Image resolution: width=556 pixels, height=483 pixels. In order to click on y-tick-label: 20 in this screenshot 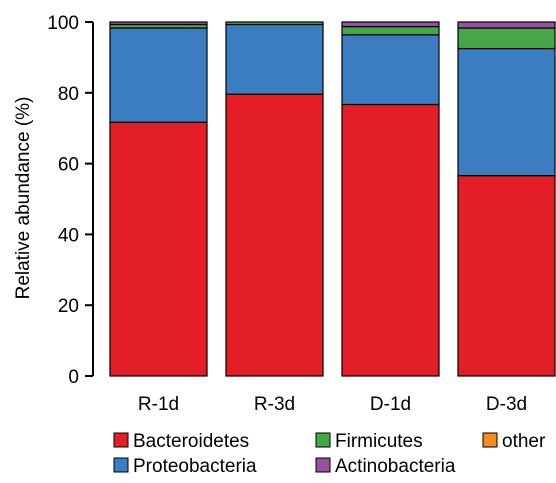, I will do `click(68, 306)`.